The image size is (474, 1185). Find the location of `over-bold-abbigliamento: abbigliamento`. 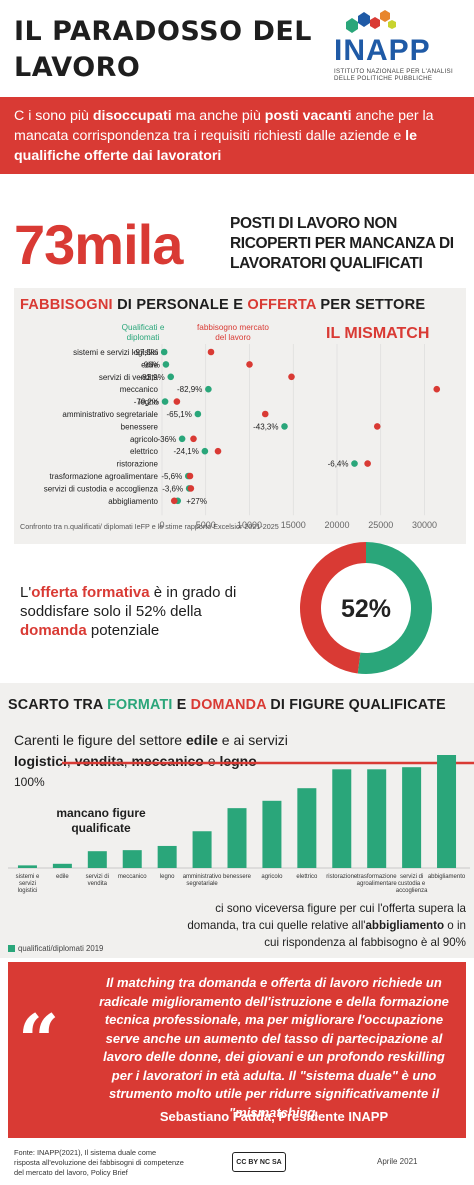

over-bold-abbigliamento: abbigliamento is located at coordinates (405, 925).